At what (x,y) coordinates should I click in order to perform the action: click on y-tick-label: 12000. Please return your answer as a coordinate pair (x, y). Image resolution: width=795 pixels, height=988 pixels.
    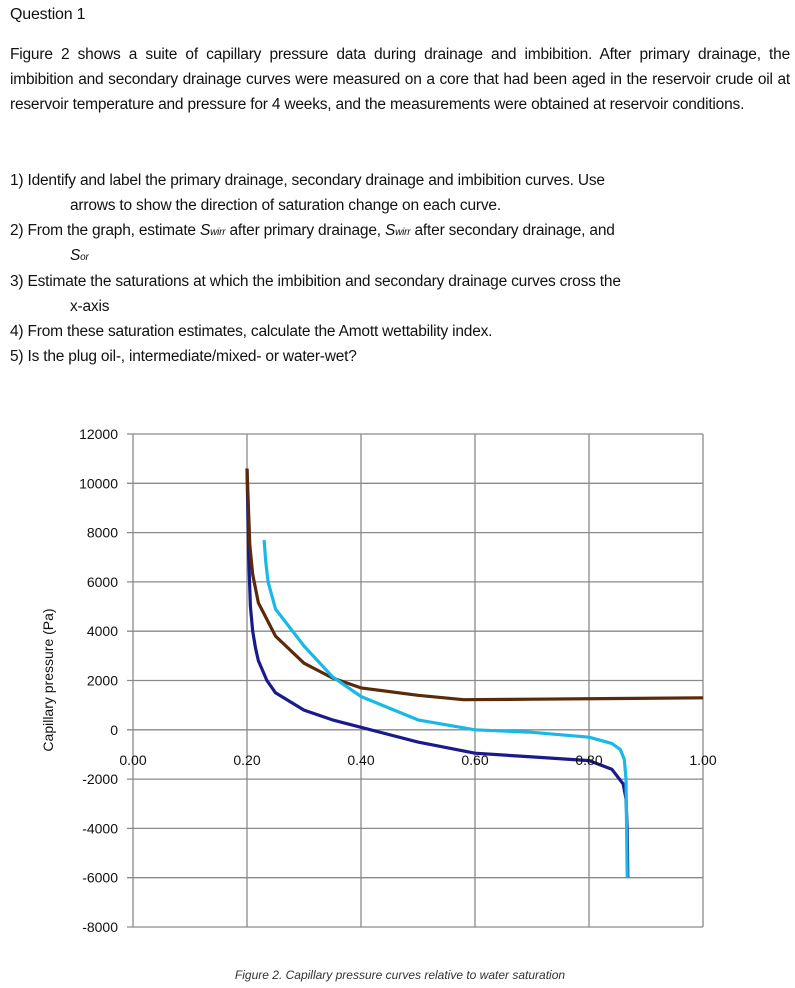
    Looking at the image, I should click on (98, 434).